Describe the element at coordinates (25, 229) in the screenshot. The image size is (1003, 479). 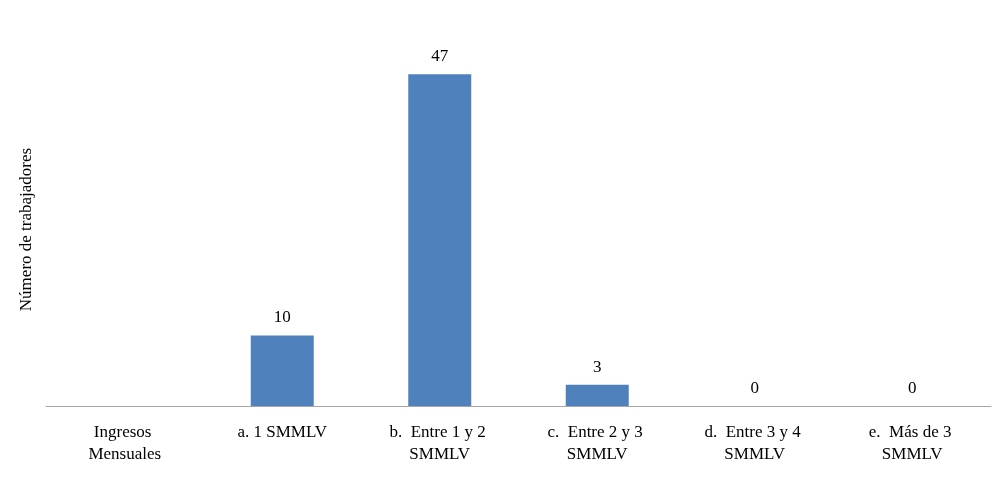
I see `y-axis-title: Número de trabajadores` at that location.